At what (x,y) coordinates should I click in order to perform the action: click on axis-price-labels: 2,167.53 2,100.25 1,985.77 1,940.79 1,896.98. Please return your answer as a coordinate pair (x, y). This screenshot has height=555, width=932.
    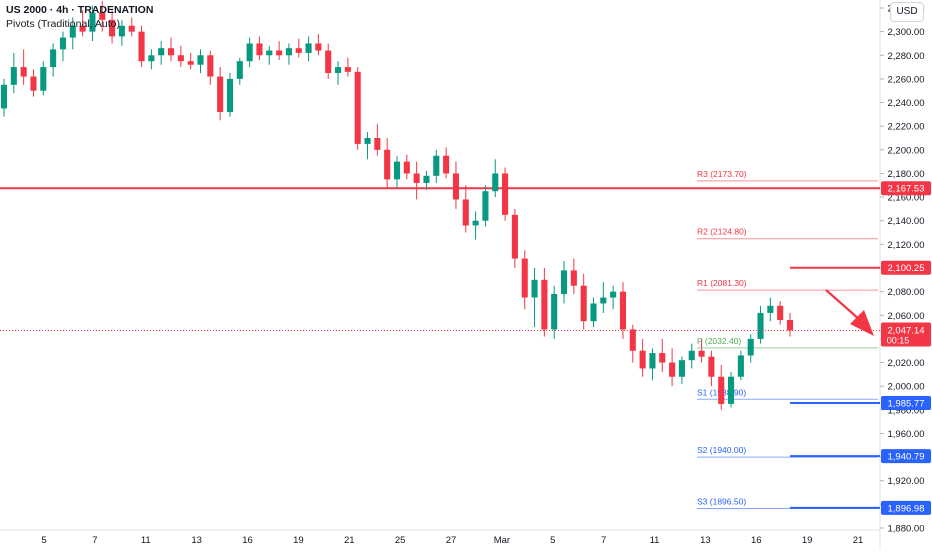
    Looking at the image, I should click on (906, 348).